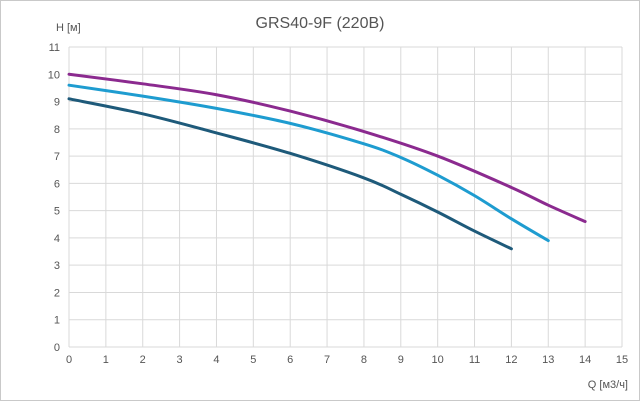 The height and width of the screenshot is (402, 640). What do you see at coordinates (57, 157) in the screenshot?
I see `y-tick-label: 7` at bounding box center [57, 157].